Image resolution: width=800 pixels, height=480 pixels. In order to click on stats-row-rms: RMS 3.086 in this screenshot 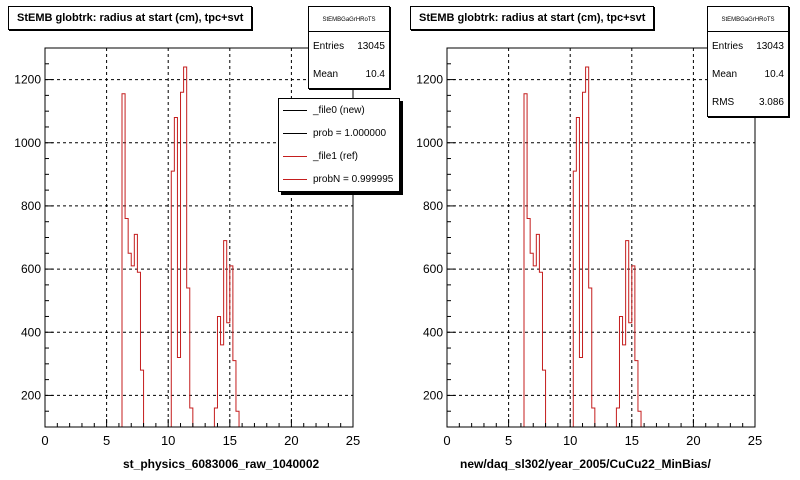, I will do `click(748, 102)`.